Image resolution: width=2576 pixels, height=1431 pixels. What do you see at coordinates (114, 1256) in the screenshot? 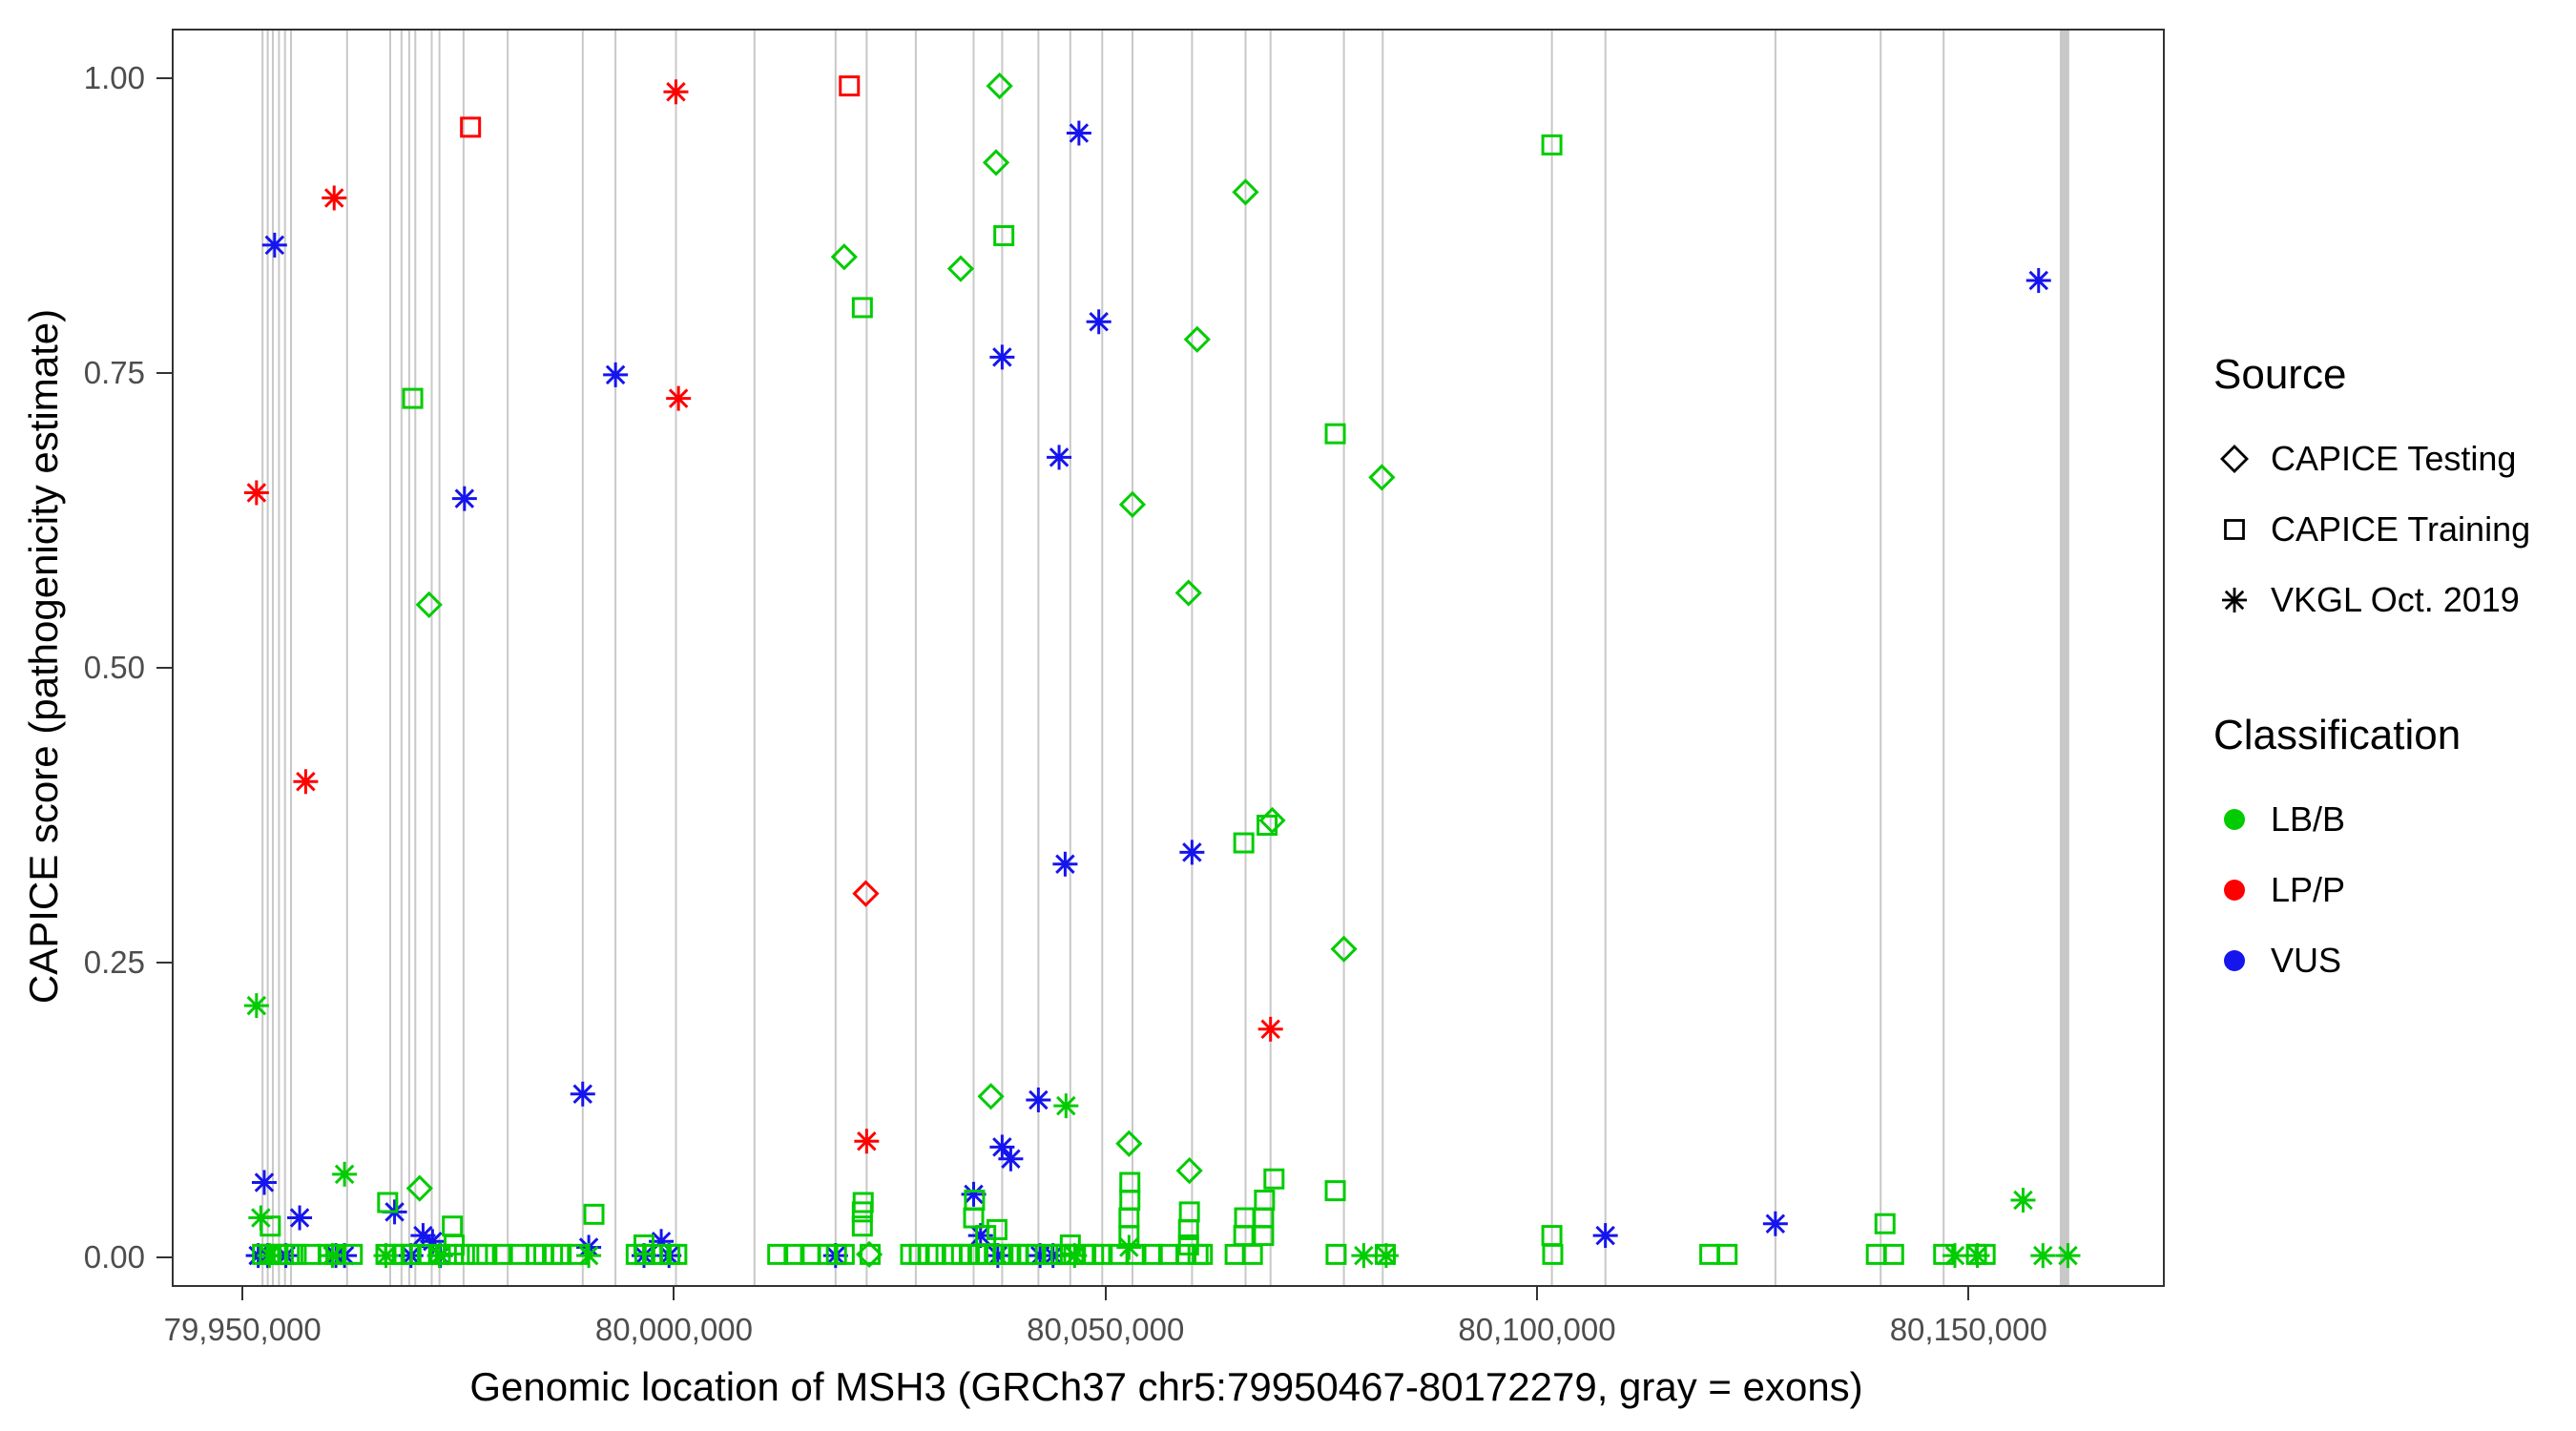
I see `y-tick-label: 0.00` at bounding box center [114, 1256].